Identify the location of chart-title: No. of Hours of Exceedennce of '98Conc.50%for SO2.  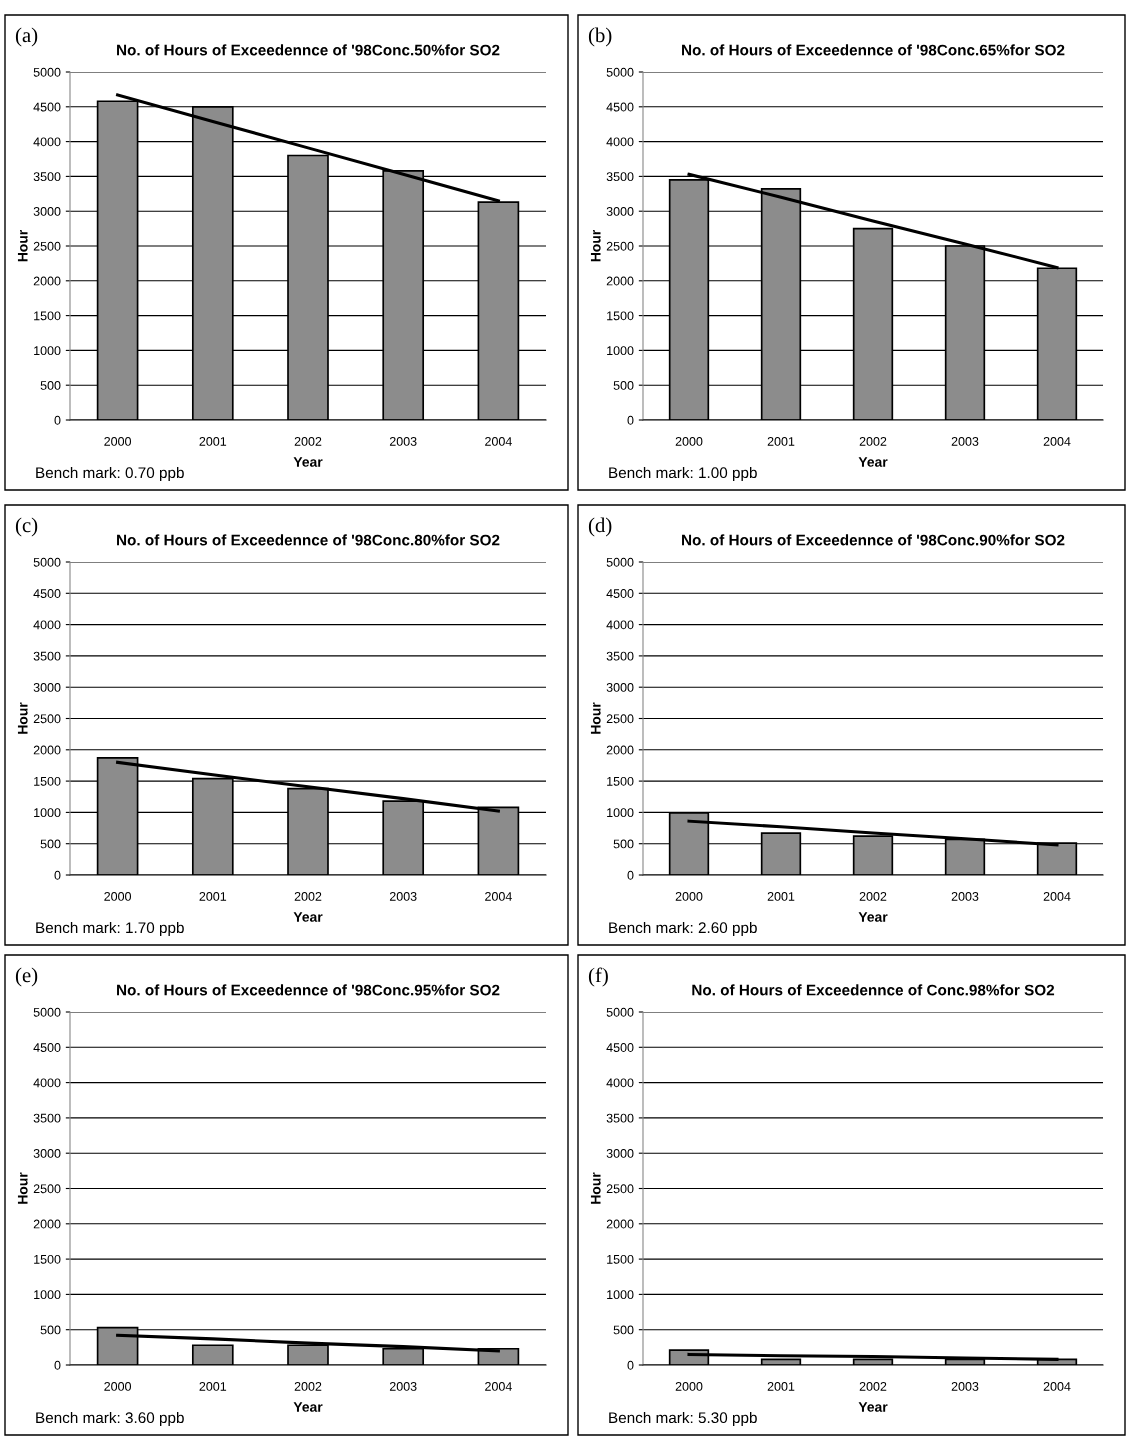
(308, 50).